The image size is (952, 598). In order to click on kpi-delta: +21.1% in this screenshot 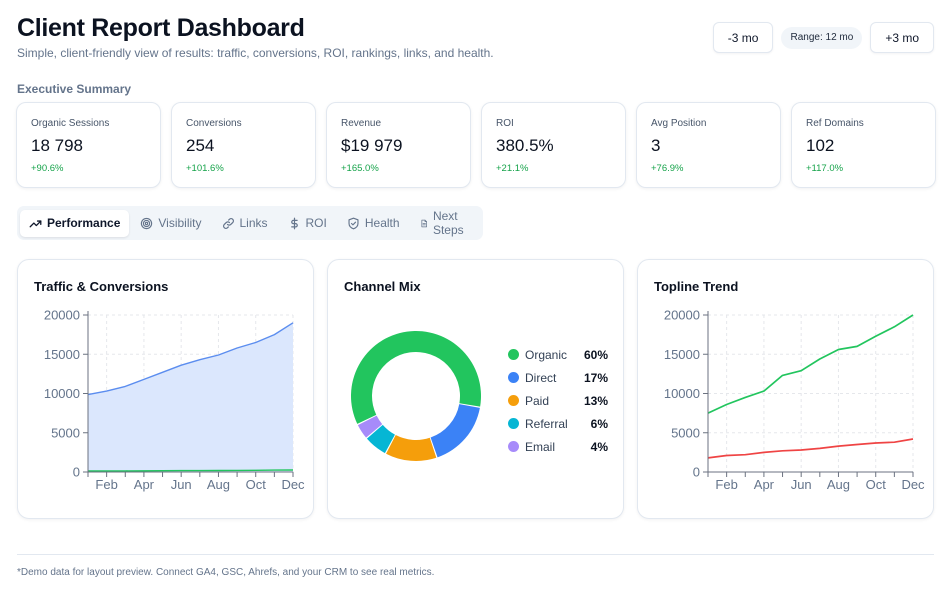, I will do `click(512, 168)`.